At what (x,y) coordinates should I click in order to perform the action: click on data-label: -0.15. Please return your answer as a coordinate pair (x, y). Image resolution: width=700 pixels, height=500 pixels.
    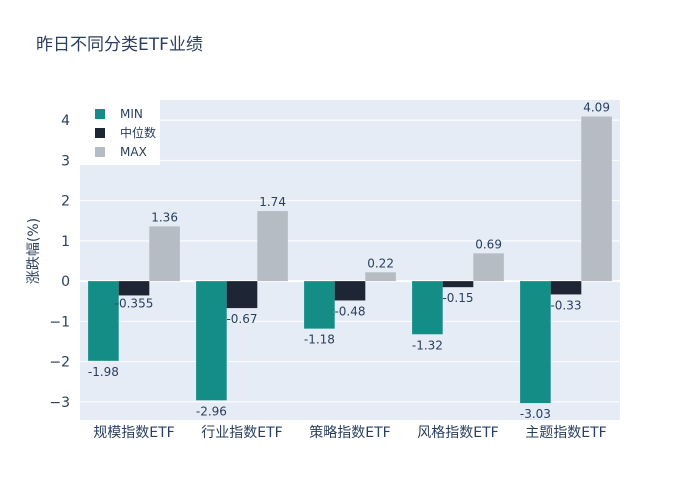
    Looking at the image, I should click on (457, 298).